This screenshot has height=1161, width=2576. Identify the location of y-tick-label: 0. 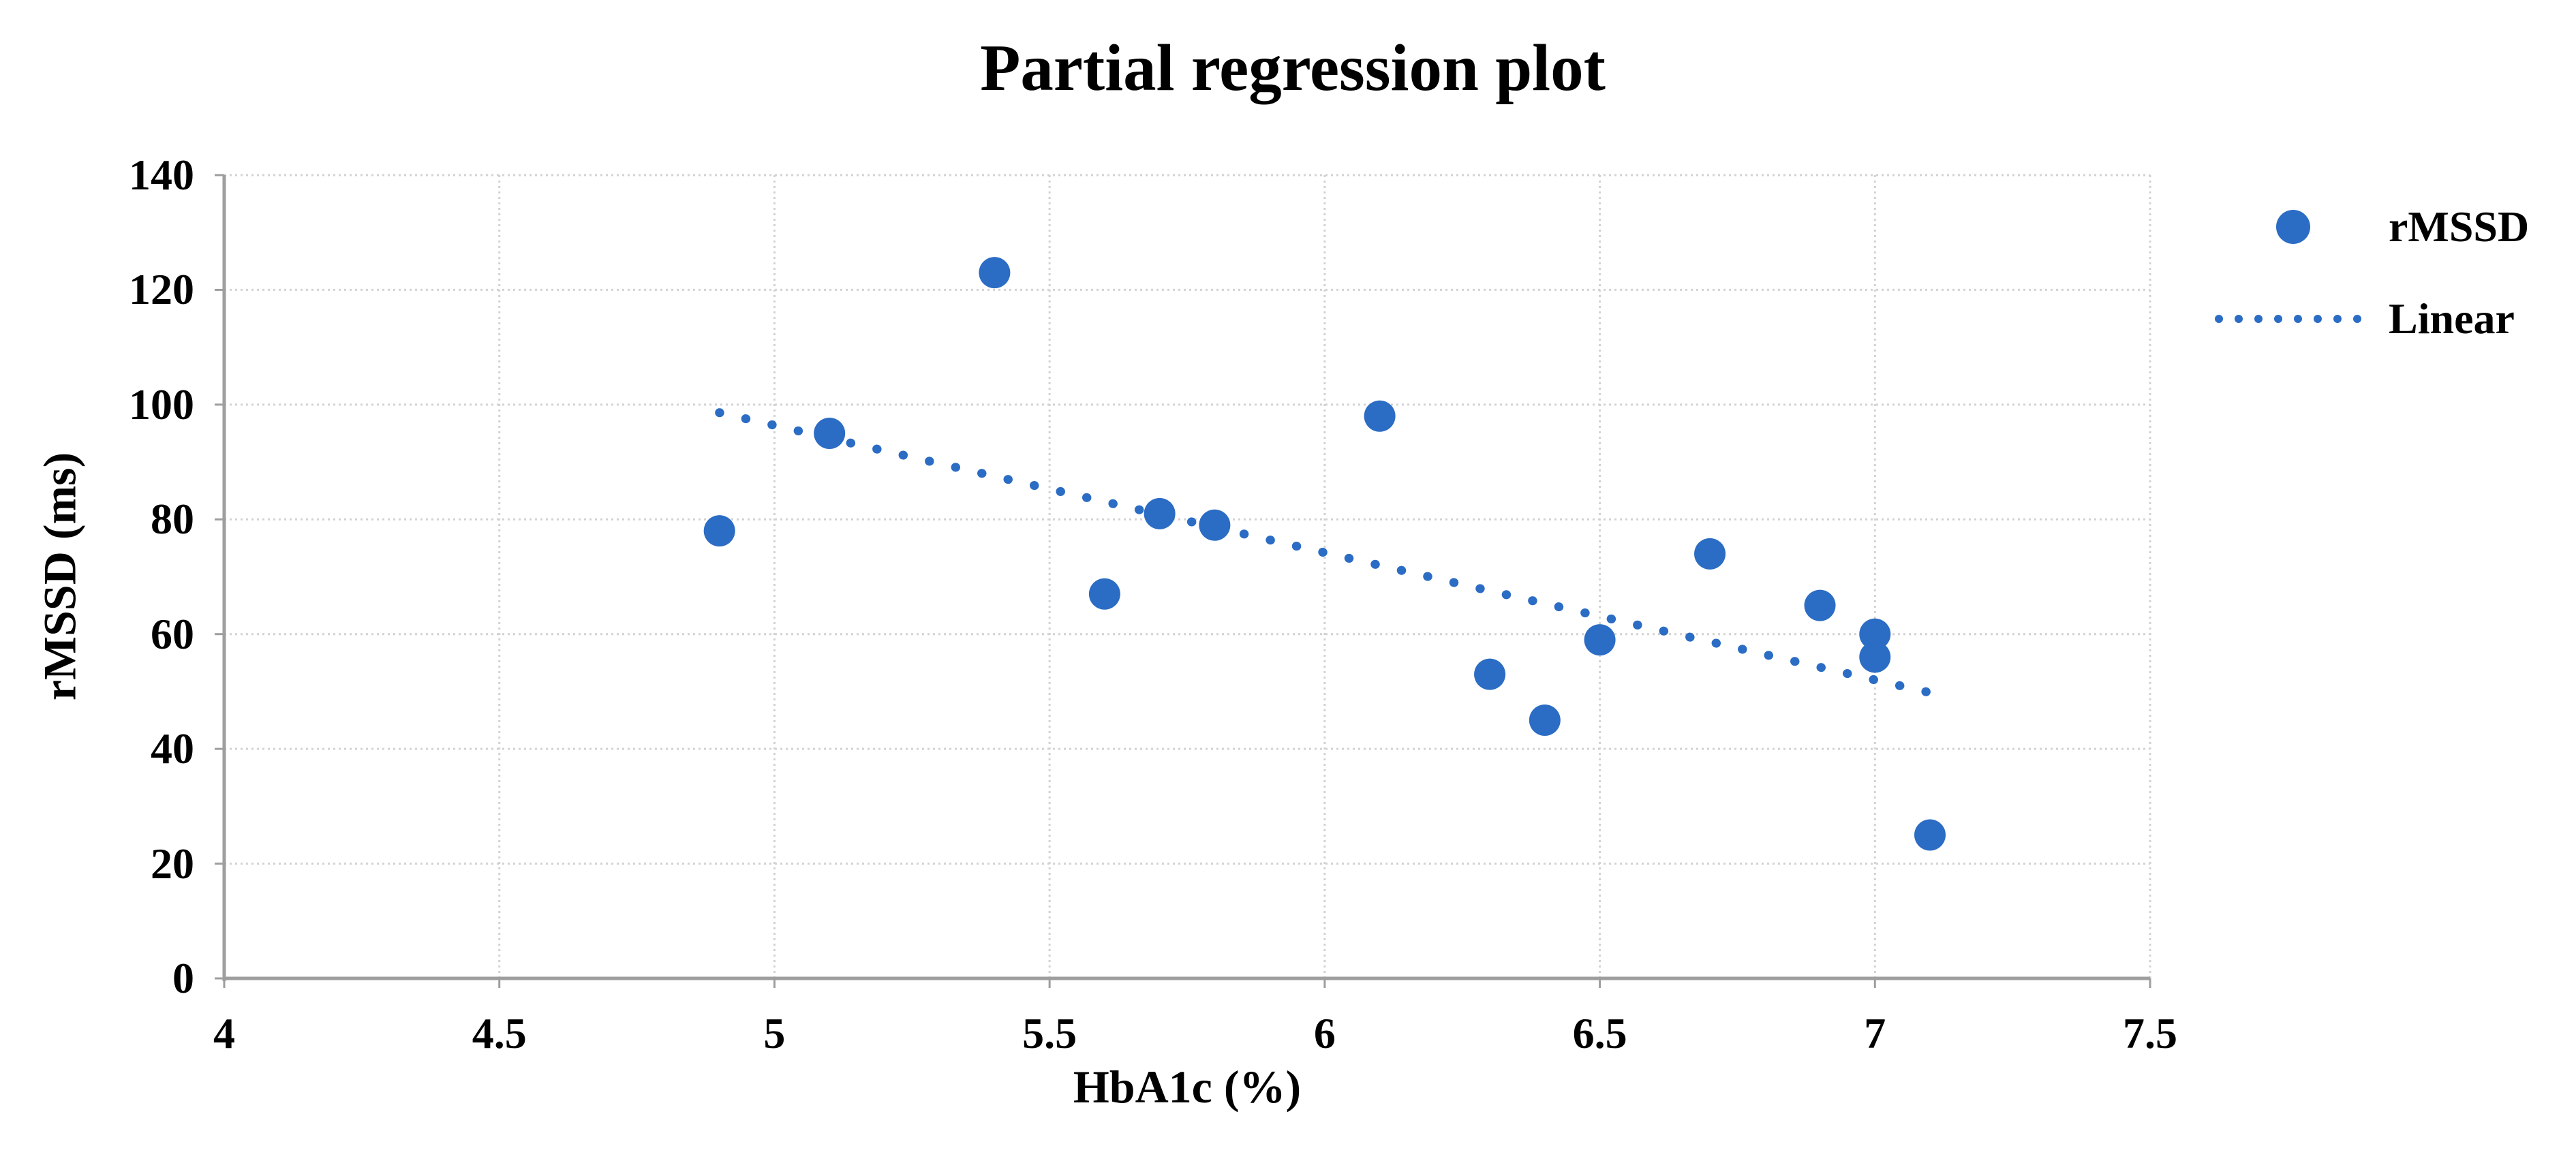
(183, 978).